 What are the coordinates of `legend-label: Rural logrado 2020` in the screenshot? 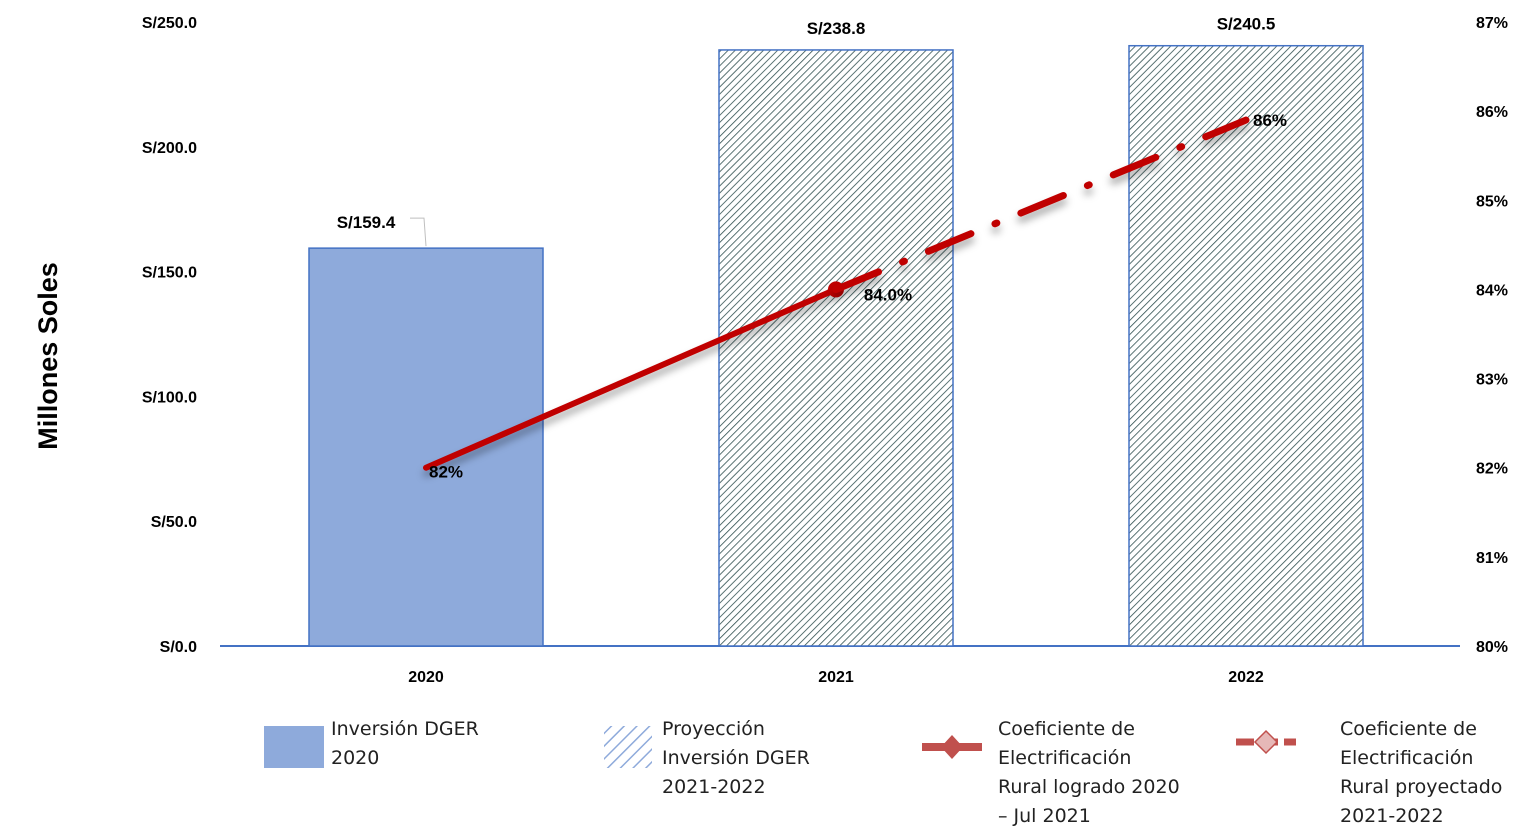 It's located at (1089, 787).